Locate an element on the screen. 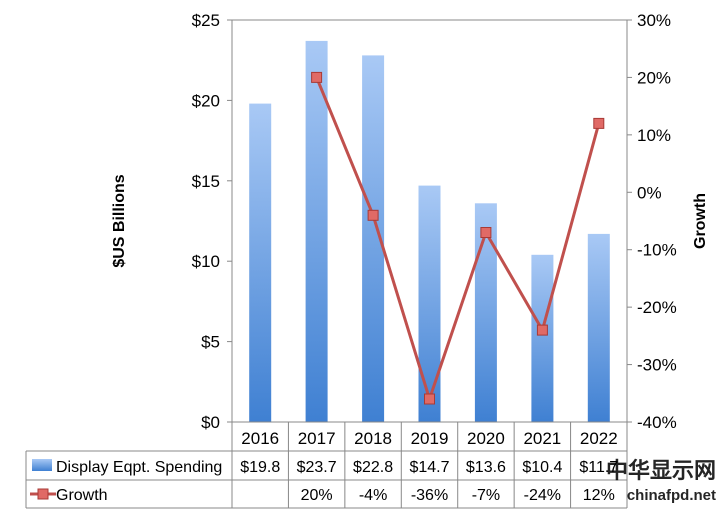  bar-2019 is located at coordinates (429, 303).